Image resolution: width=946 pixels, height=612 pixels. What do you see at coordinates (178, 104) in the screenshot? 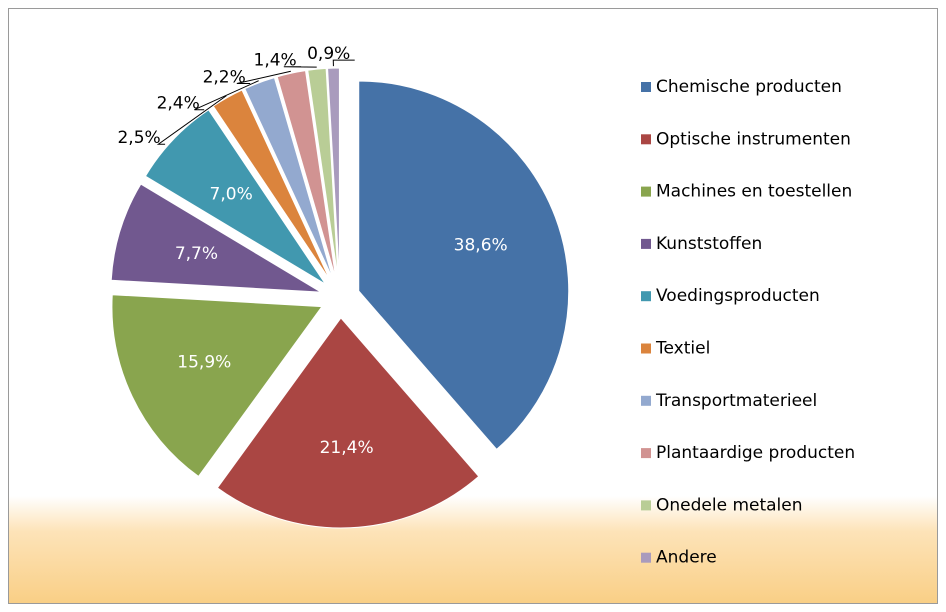
I see `data-label: 2,4%` at bounding box center [178, 104].